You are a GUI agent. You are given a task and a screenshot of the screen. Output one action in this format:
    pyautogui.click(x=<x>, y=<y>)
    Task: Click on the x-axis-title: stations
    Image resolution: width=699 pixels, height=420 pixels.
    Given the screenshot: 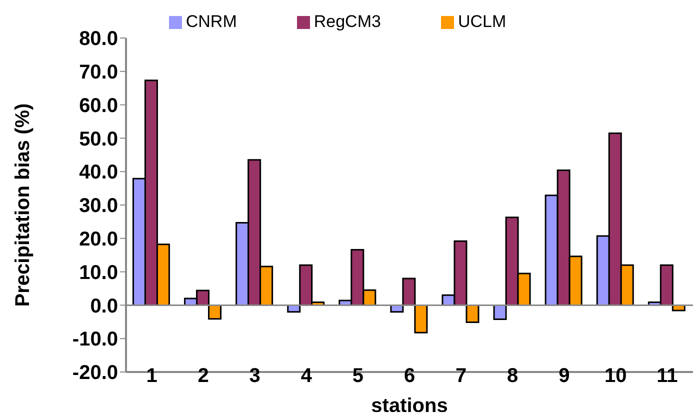 What is the action you would take?
    pyautogui.click(x=409, y=406)
    